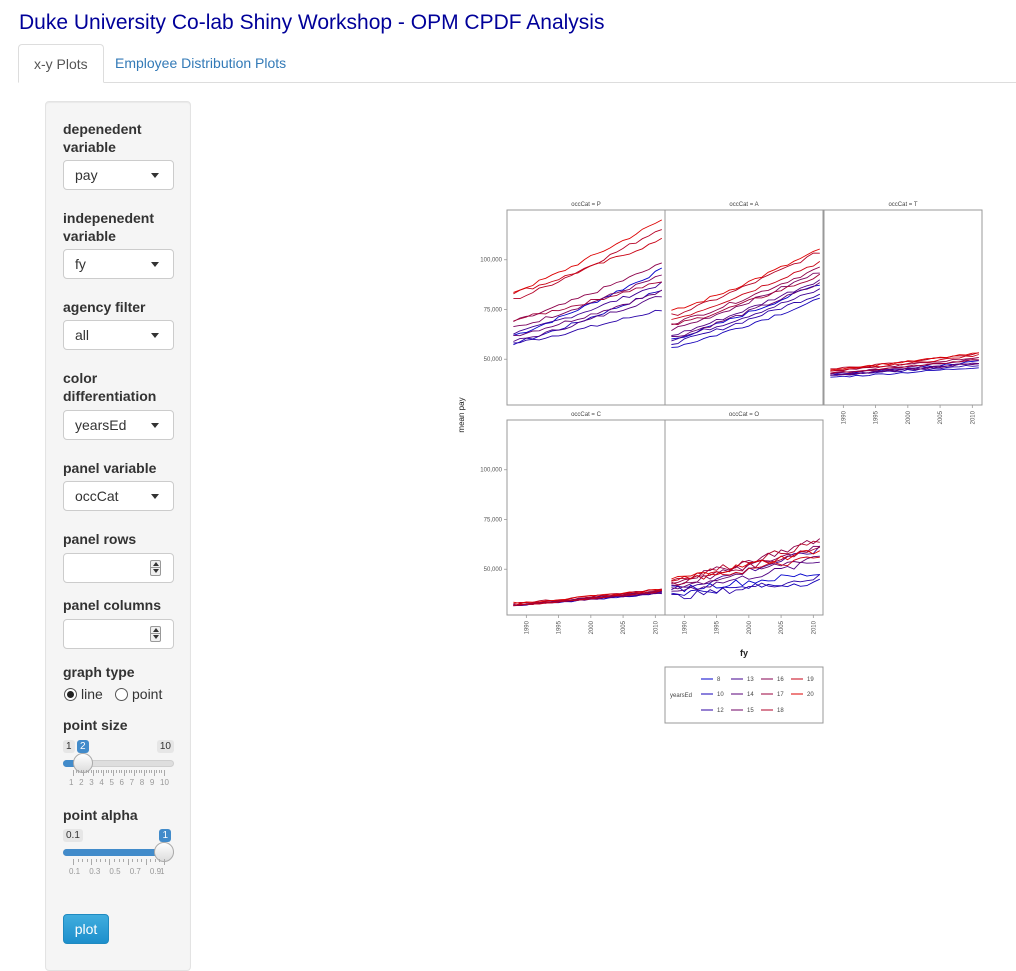 The width and height of the screenshot is (1016, 971). What do you see at coordinates (147, 694) in the screenshot?
I see `graph-type-point-label: point` at bounding box center [147, 694].